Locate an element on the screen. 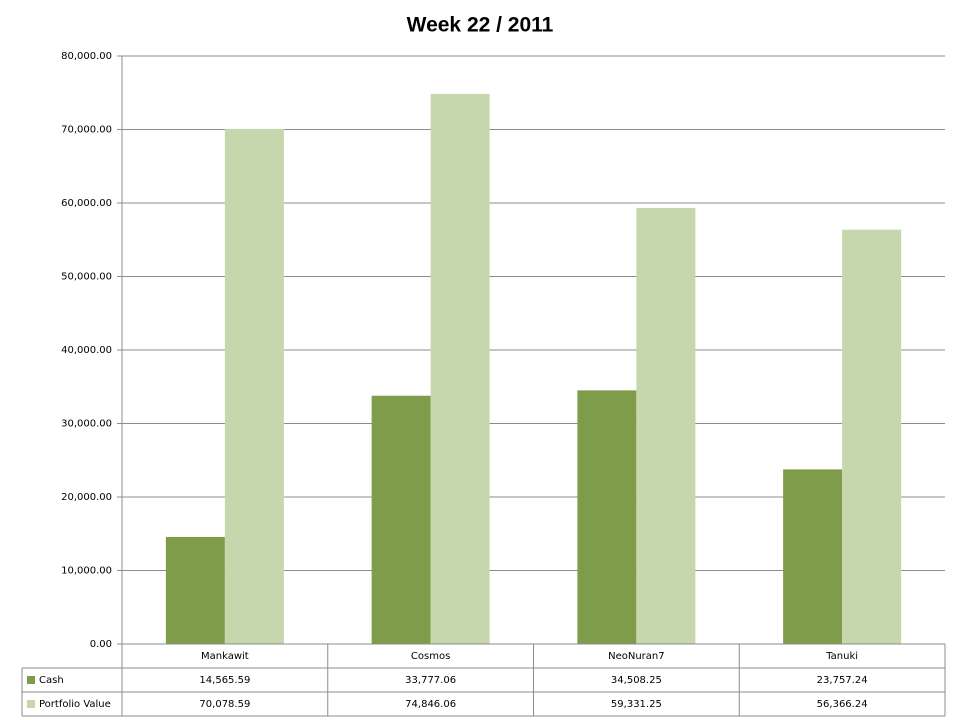 The width and height of the screenshot is (960, 720). table-value: 33,777.06 is located at coordinates (430, 680).